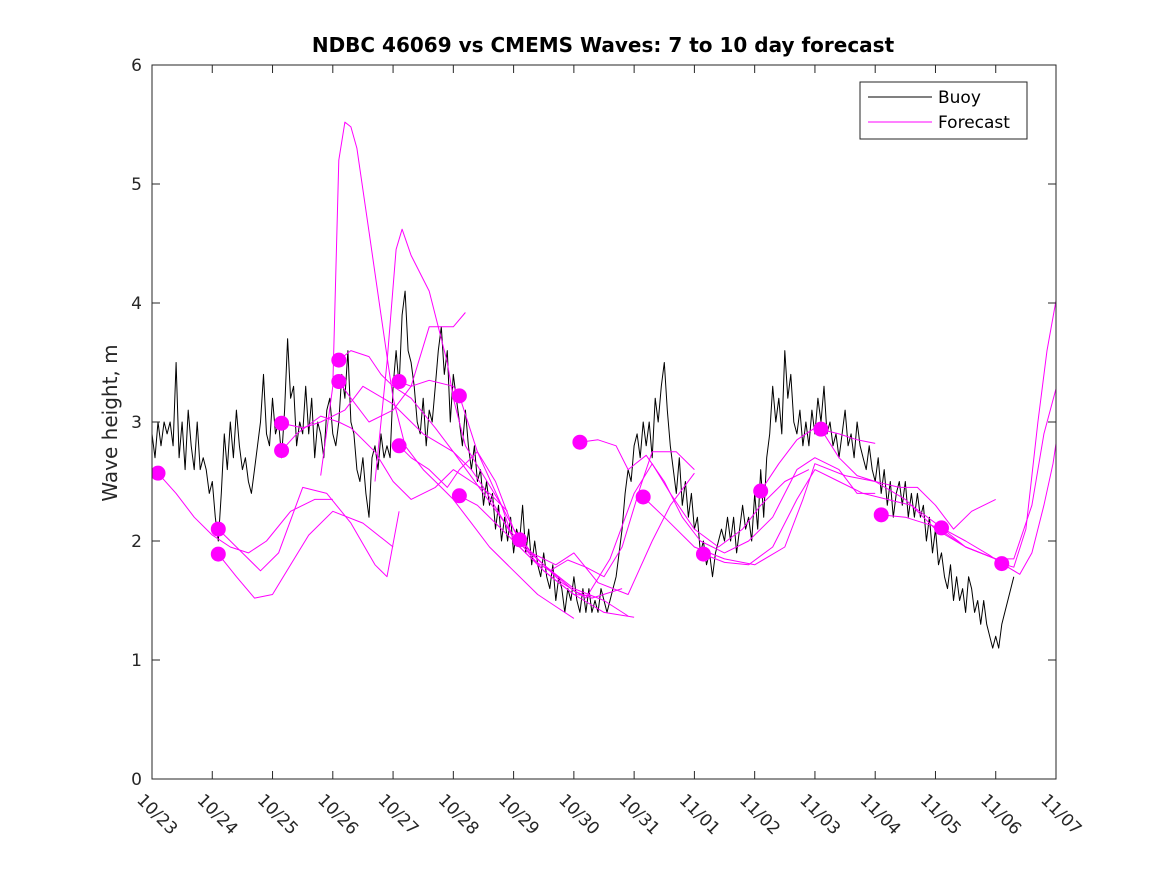 Image resolution: width=1167 pixels, height=875 pixels. What do you see at coordinates (959, 98) in the screenshot?
I see `legend-label-buoy: Buoy` at bounding box center [959, 98].